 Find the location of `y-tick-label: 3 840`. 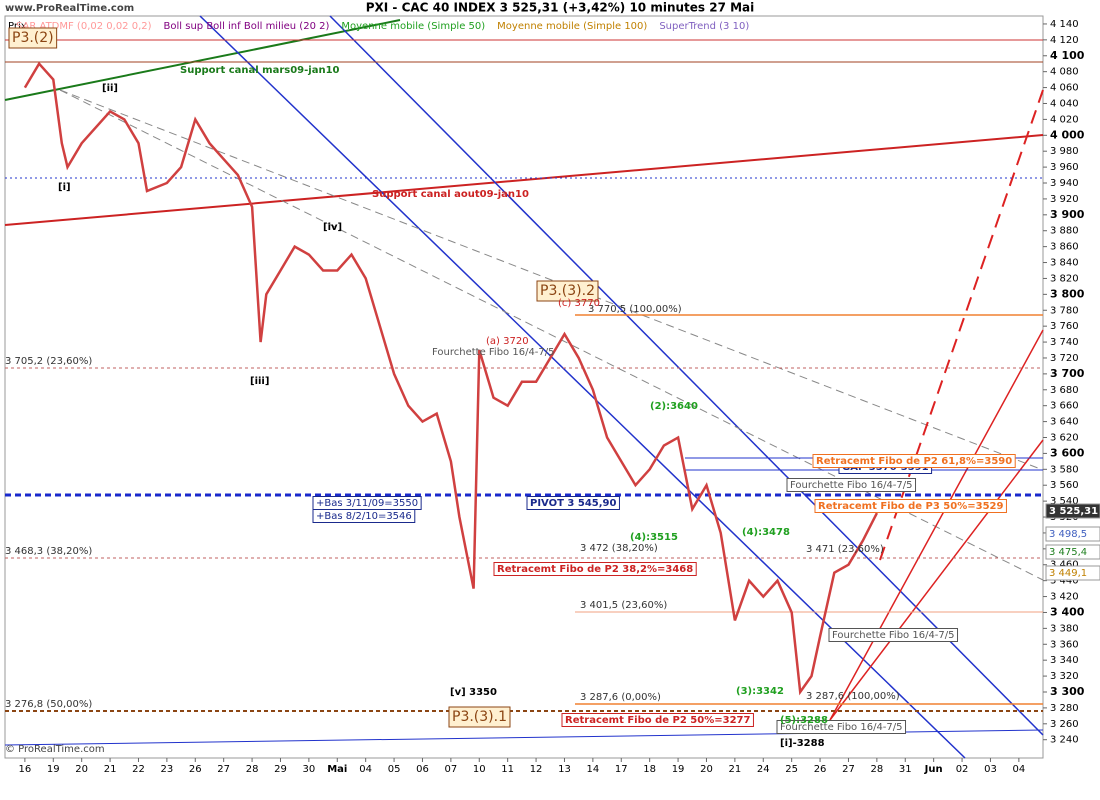

y-tick-label: 3 840 is located at coordinates (1064, 263).